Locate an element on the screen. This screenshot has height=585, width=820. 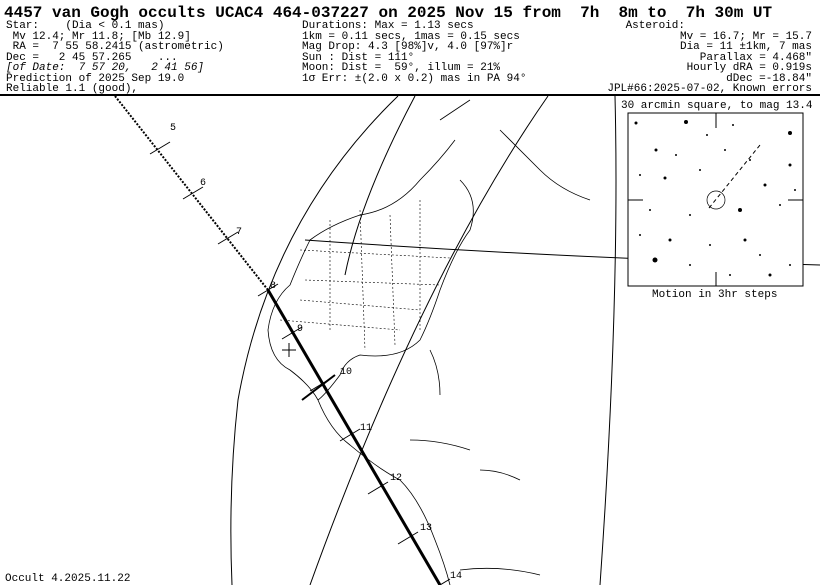
coastline is located at coordinates (395, 290).